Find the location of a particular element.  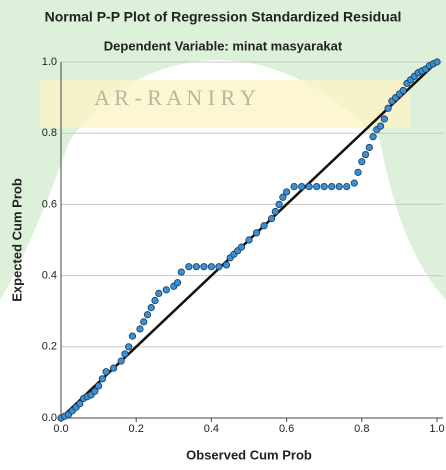

x-axis-label: Observed Cum Prob is located at coordinates (249, 454).